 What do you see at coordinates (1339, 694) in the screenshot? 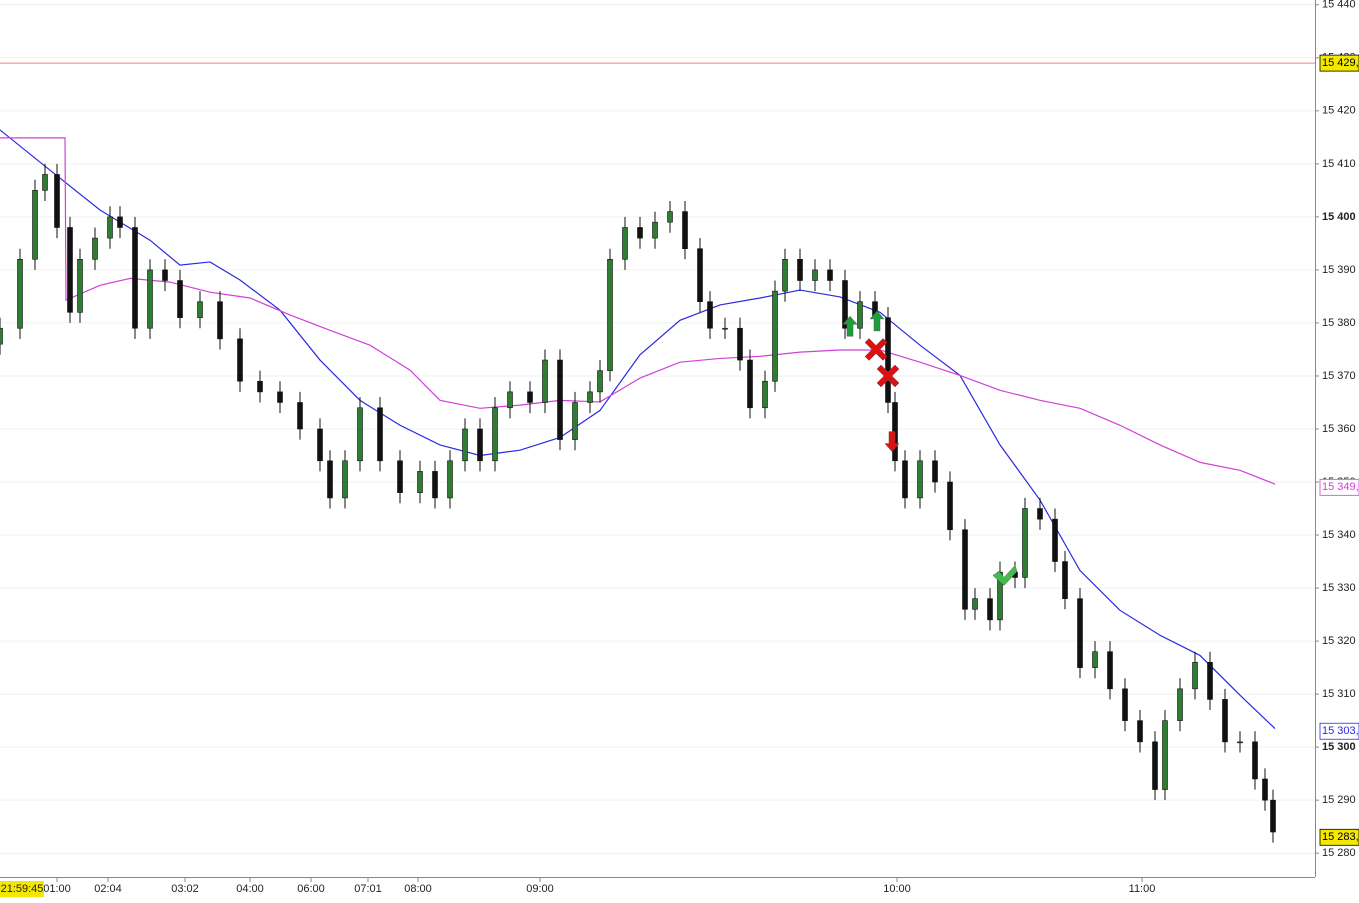
I see `y-tick-label: 15 310` at bounding box center [1339, 694].